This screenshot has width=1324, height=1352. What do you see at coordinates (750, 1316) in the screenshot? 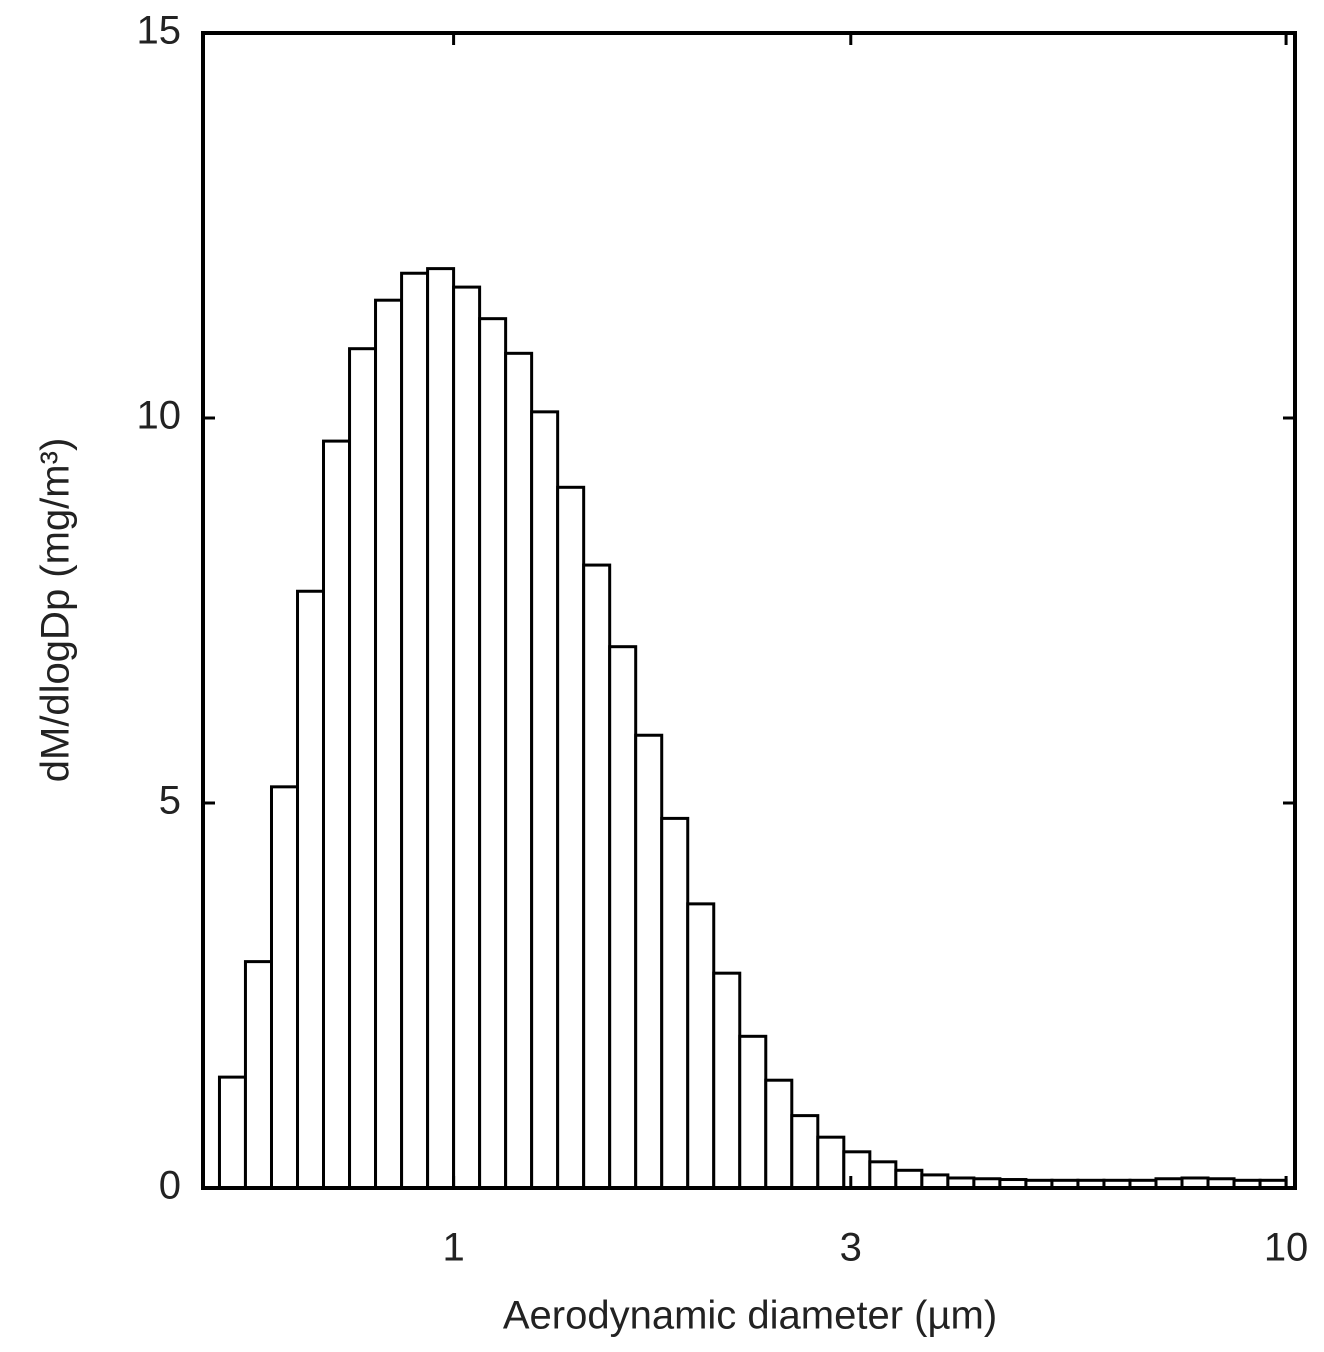
I see `x-axis-label: Aerodynamic diameter (µm)` at bounding box center [750, 1316].